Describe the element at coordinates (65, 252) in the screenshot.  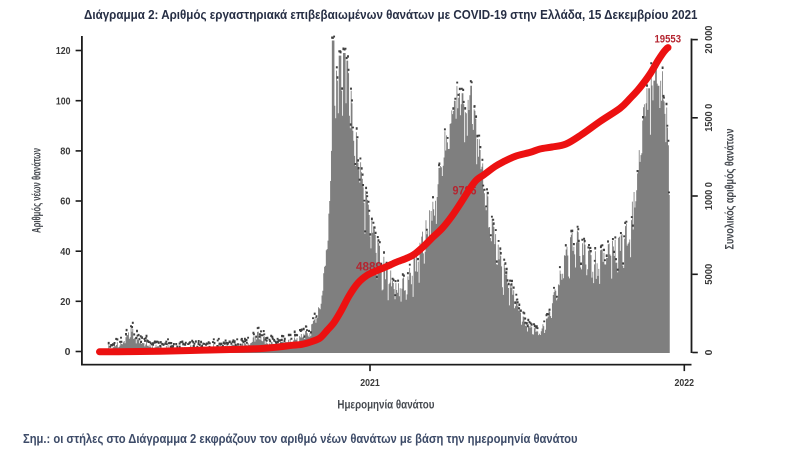
I see `svg-text: 40` at that location.